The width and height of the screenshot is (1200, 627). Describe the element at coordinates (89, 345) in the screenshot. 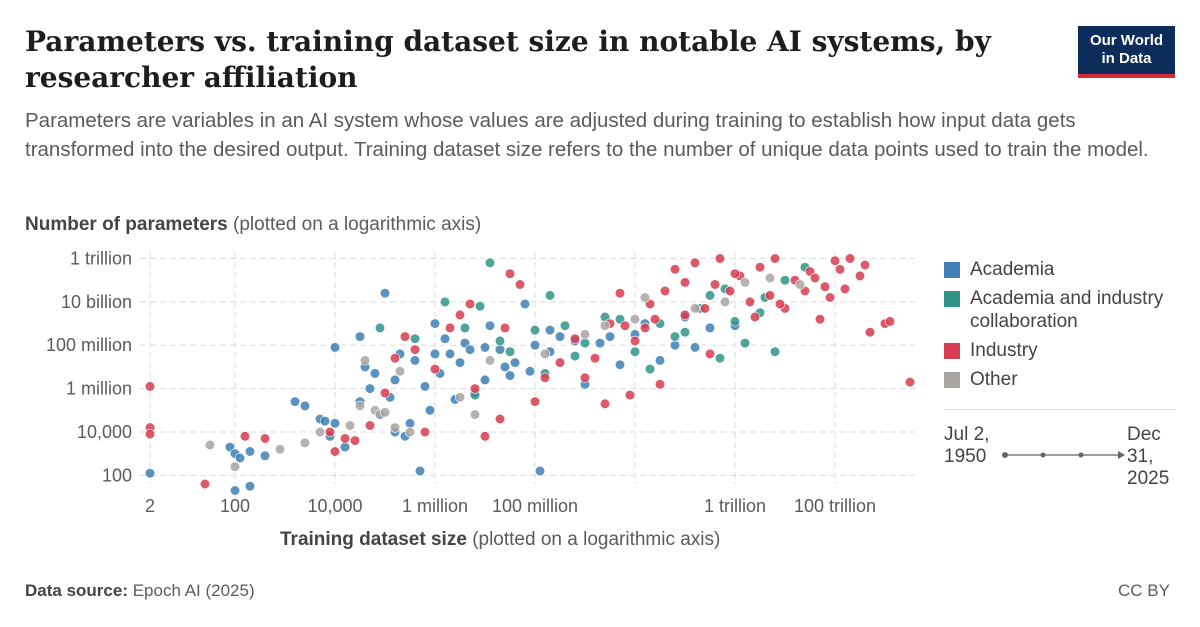

I see `y-tick-label: 100 million` at that location.